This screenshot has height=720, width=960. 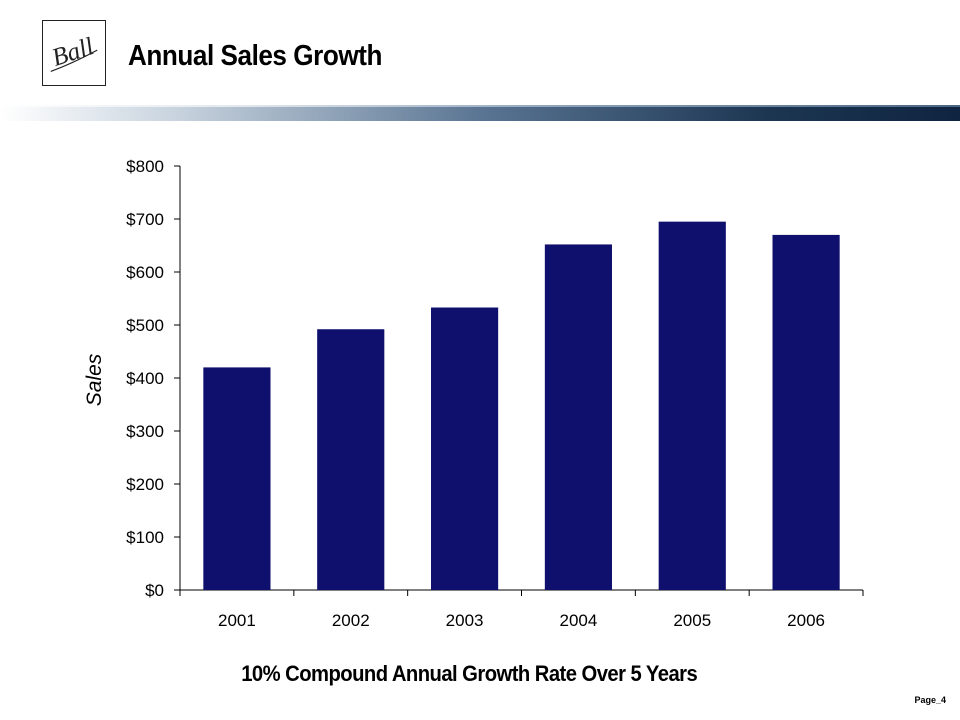 What do you see at coordinates (237, 620) in the screenshot?
I see `x-tick-label: 2001` at bounding box center [237, 620].